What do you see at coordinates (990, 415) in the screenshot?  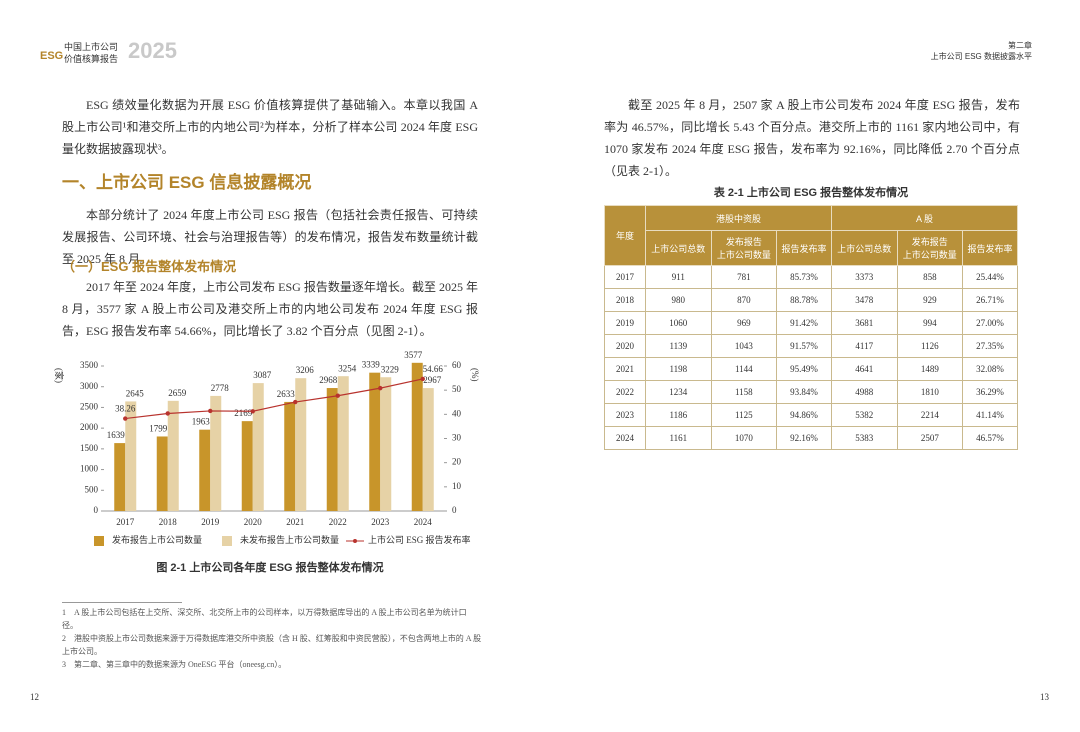 I see `table-cell: 41.14%` at bounding box center [990, 415].